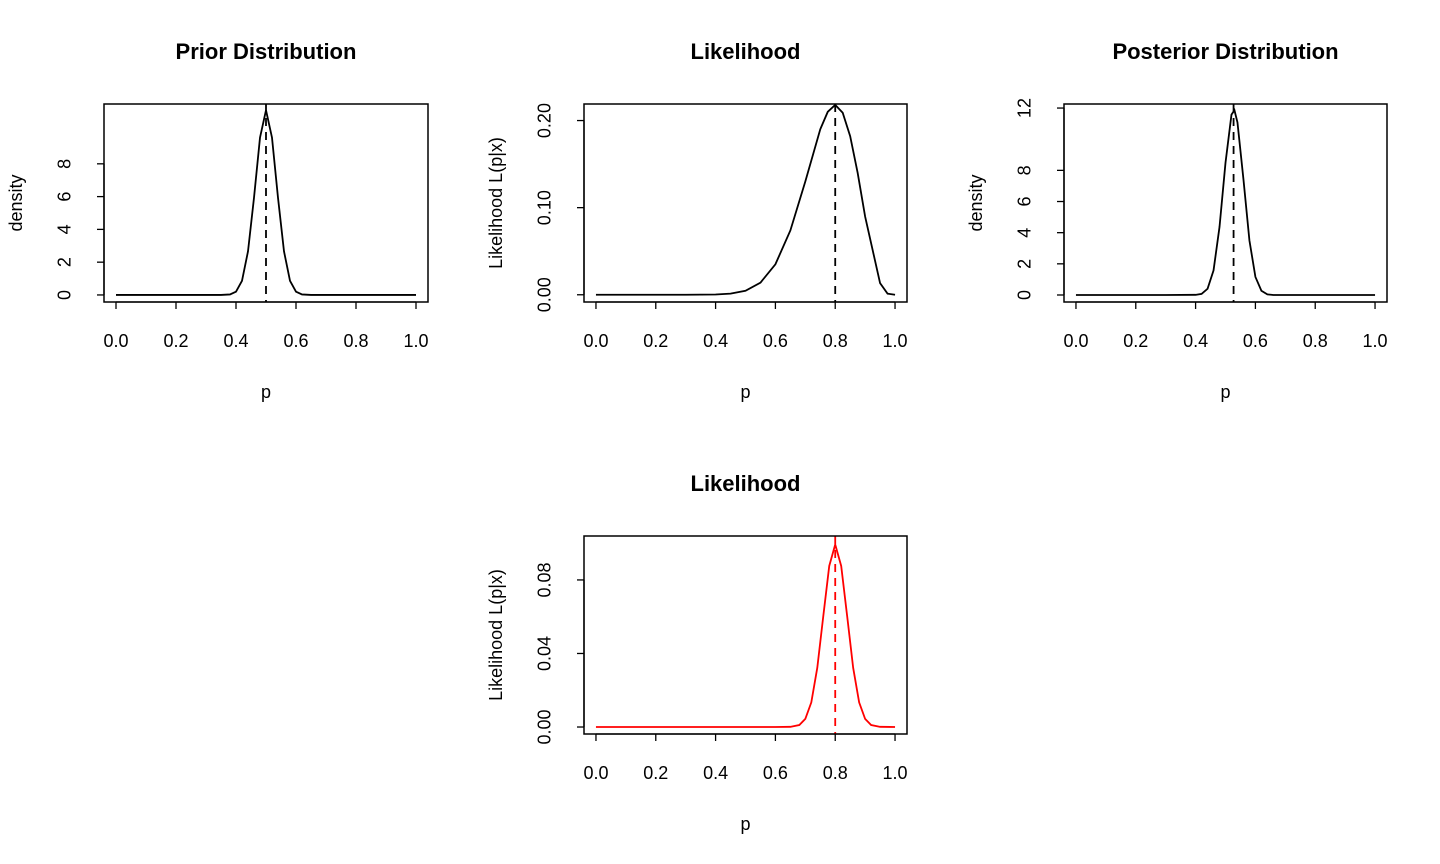 The image size is (1440, 864). What do you see at coordinates (1225, 51) in the screenshot?
I see `chart-title: Posterior Distribution` at bounding box center [1225, 51].